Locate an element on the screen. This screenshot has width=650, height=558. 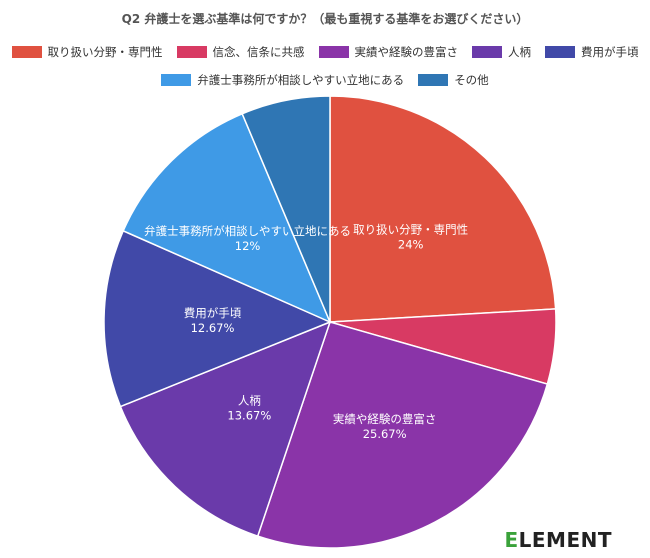
legend-item: その他 is located at coordinates (453, 80).